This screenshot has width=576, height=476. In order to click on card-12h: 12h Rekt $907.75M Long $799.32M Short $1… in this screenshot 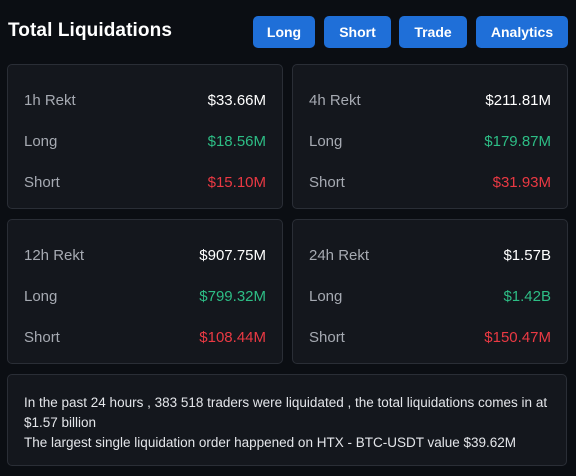, I will do `click(145, 291)`.